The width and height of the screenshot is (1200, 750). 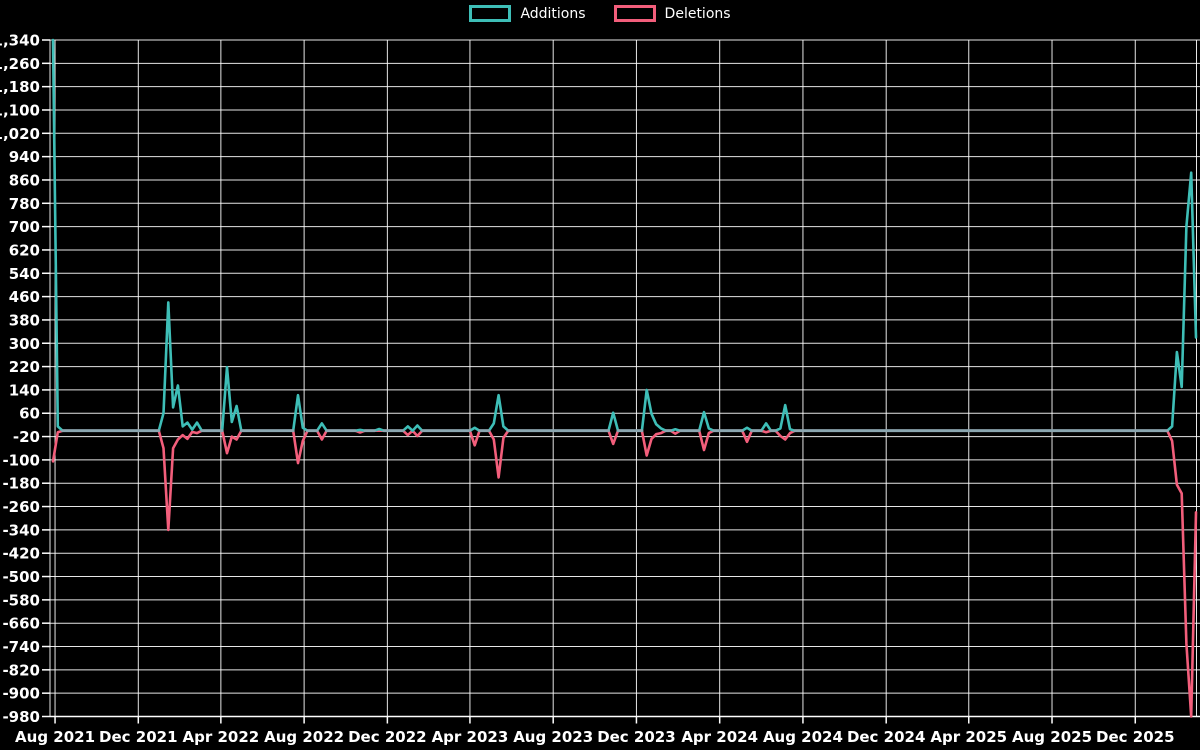 I want to click on x-tick-label: Dec 2021, so click(x=138, y=737).